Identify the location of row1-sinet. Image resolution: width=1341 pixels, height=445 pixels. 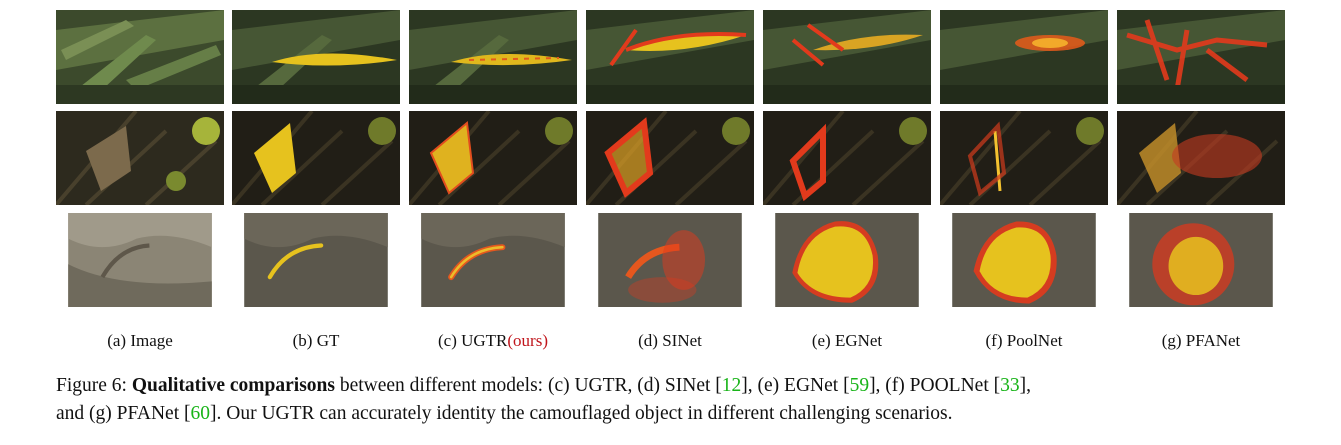
(670, 57).